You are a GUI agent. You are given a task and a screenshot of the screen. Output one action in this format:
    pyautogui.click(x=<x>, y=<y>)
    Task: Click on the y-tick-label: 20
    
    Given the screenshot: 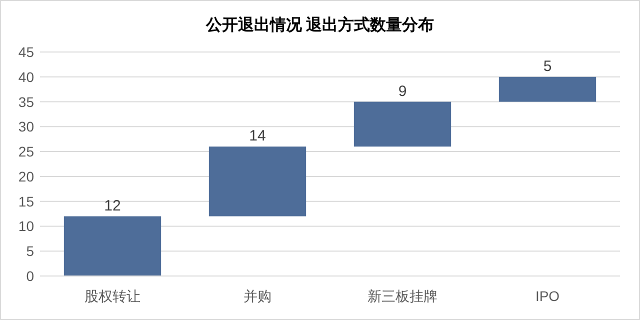 What is the action you would take?
    pyautogui.click(x=26, y=176)
    